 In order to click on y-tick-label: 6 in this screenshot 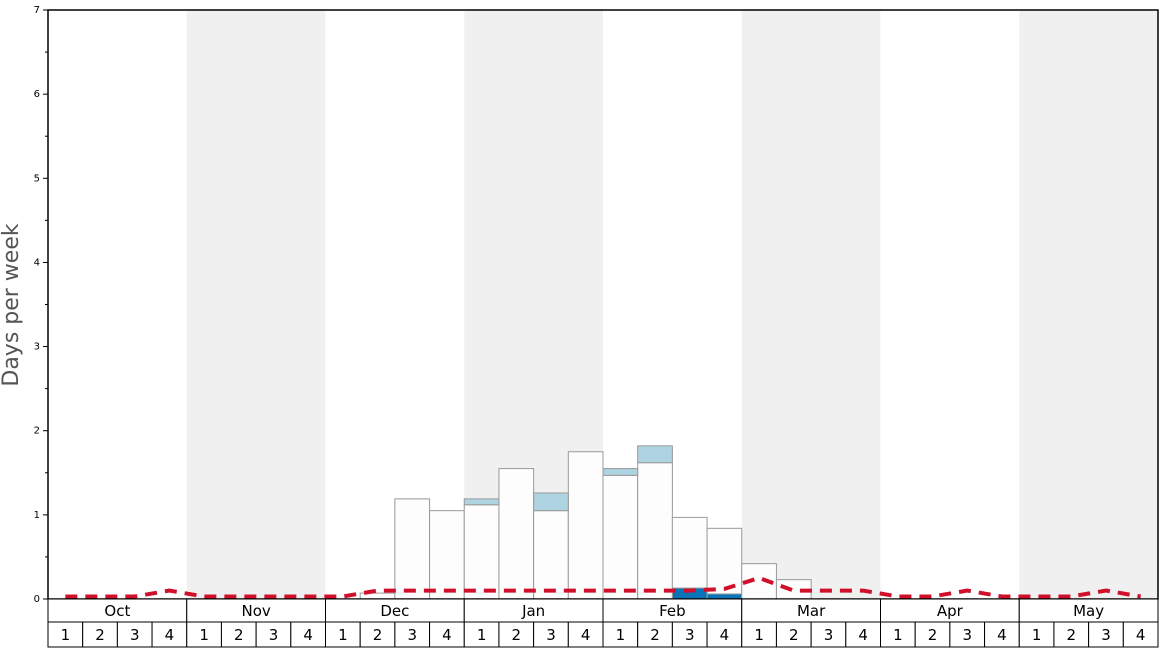, I will do `click(37, 94)`.